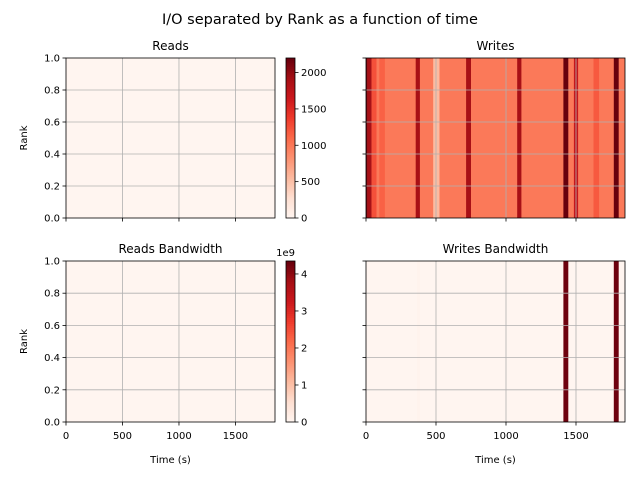 This screenshot has width=640, height=480. Describe the element at coordinates (52, 262) in the screenshot. I see `panel-2-y-tick-label: 1.0` at that location.